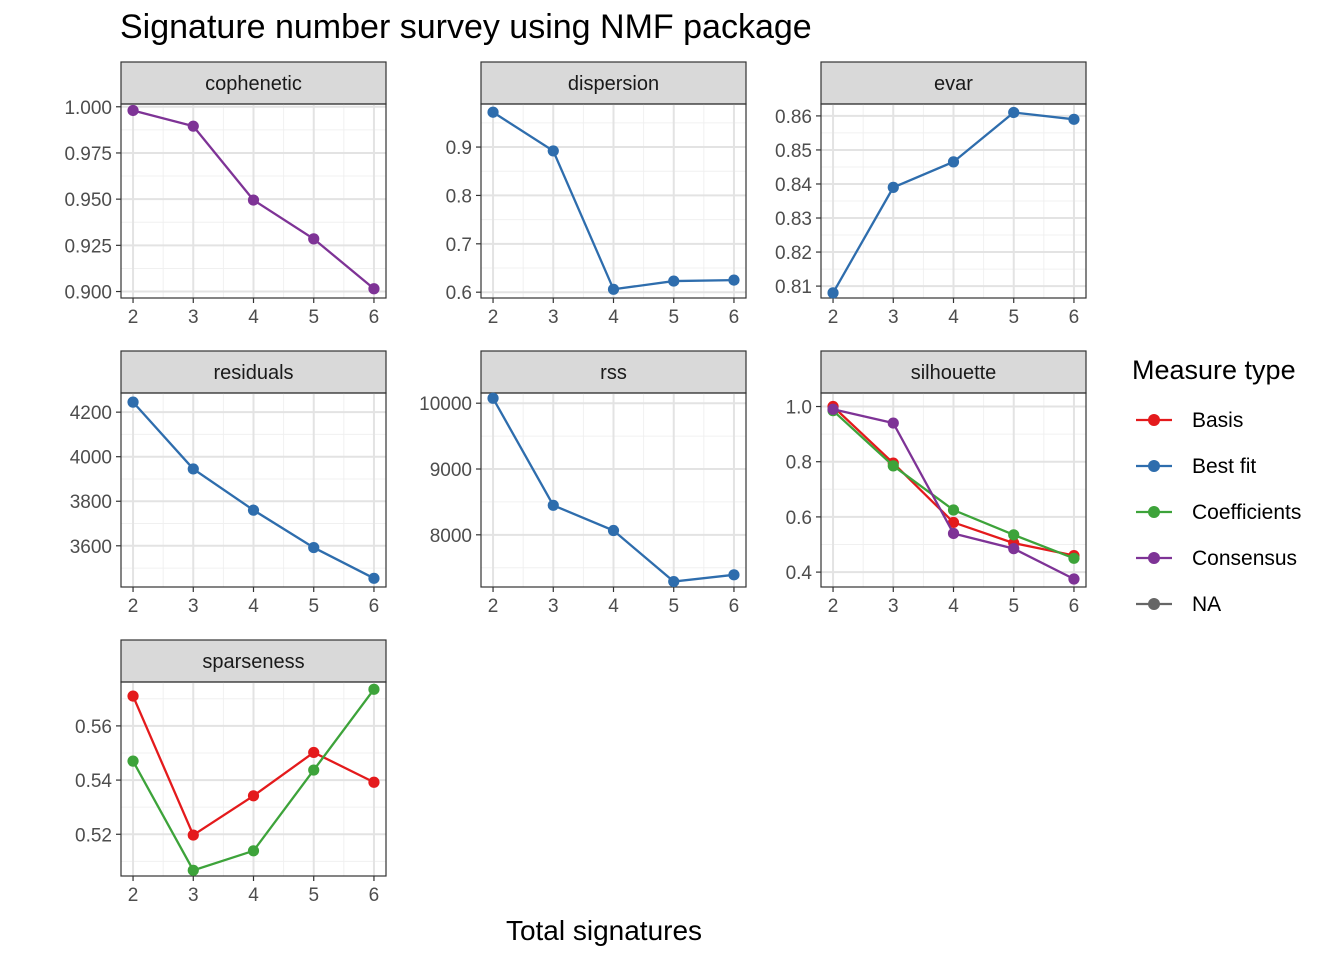  I want to click on legend-item: Basis, so click(1189, 420).